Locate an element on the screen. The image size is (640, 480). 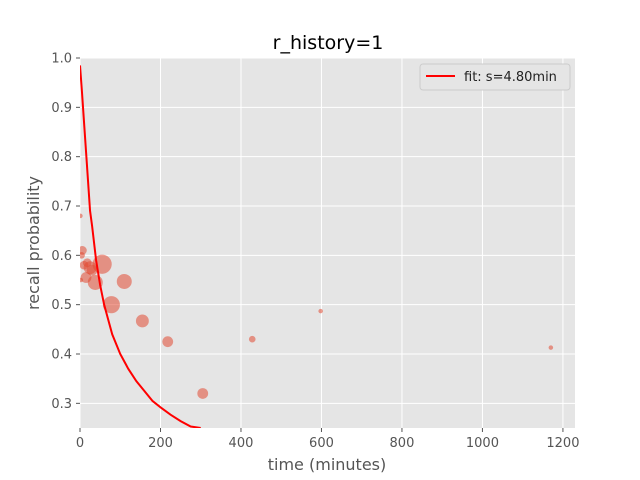
x-tick-label: 800 is located at coordinates (402, 443).